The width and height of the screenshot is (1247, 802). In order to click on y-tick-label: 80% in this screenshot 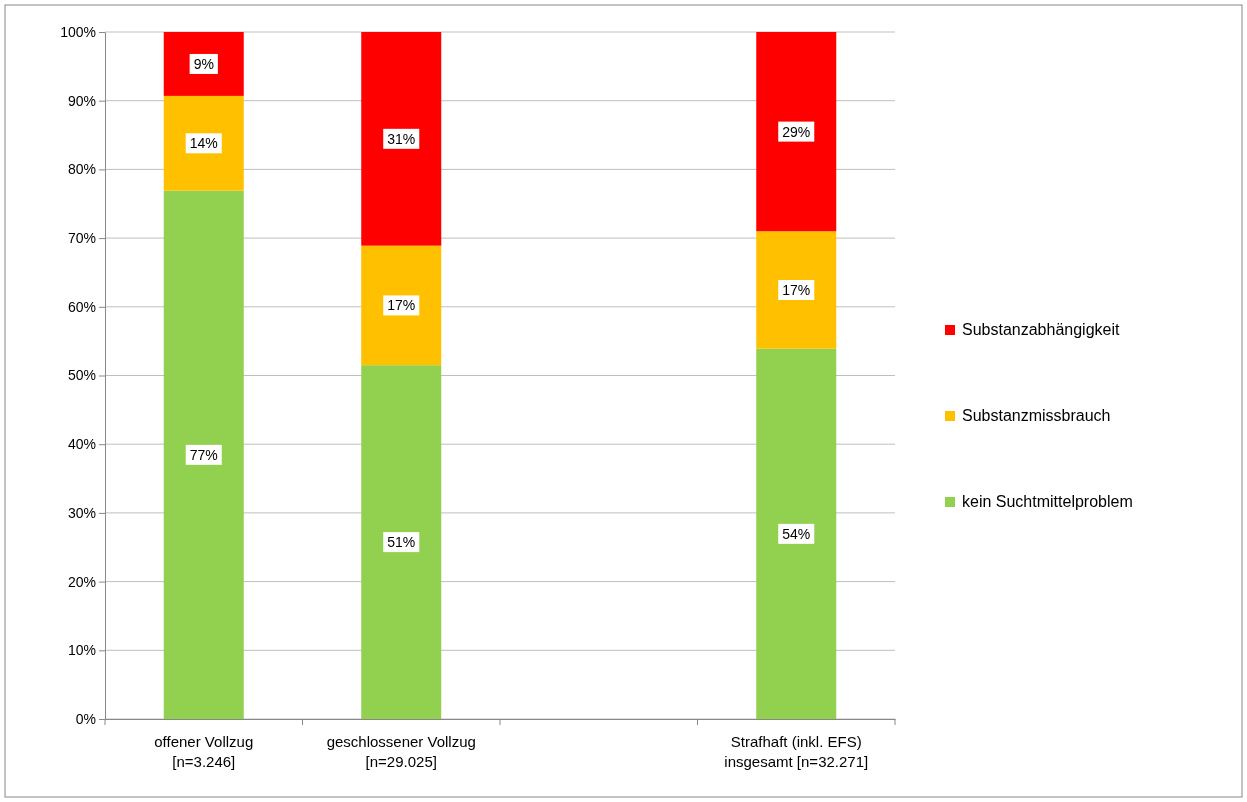, I will do `click(81, 169)`.